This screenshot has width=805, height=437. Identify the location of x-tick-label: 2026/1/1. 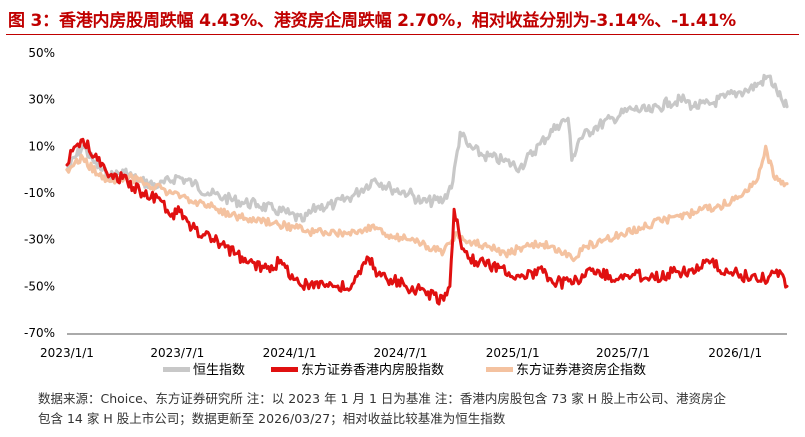
(735, 353).